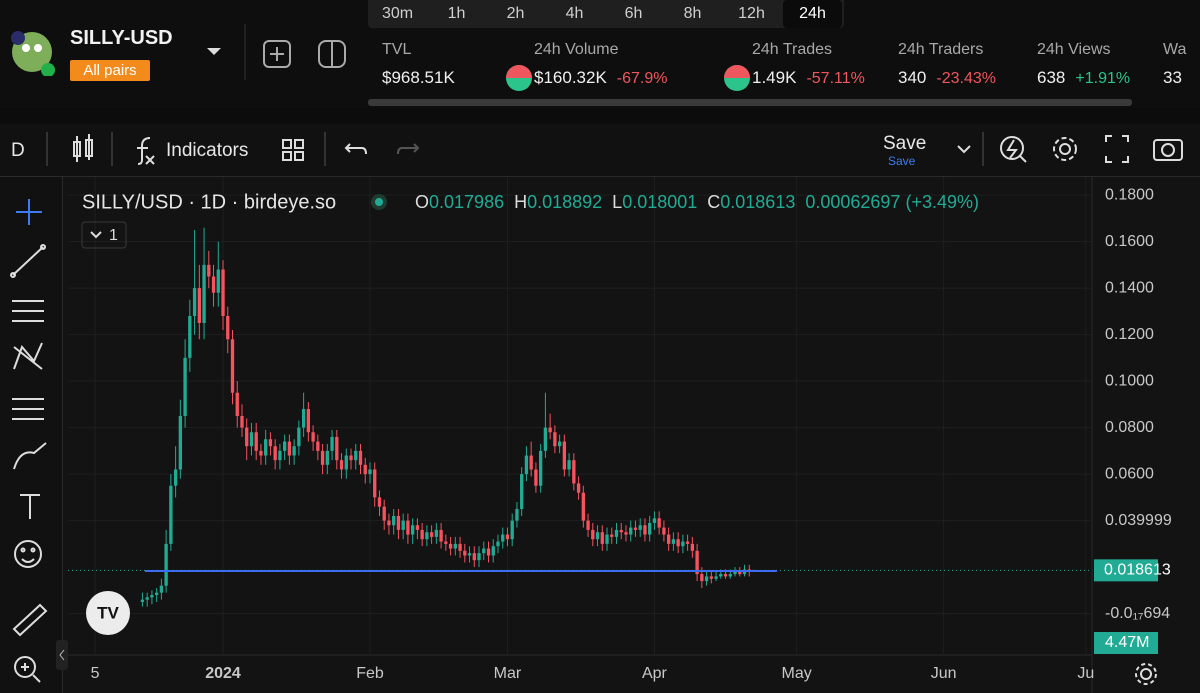 The width and height of the screenshot is (1200, 693). Describe the element at coordinates (750, 102) in the screenshot. I see `scrollbar` at that location.